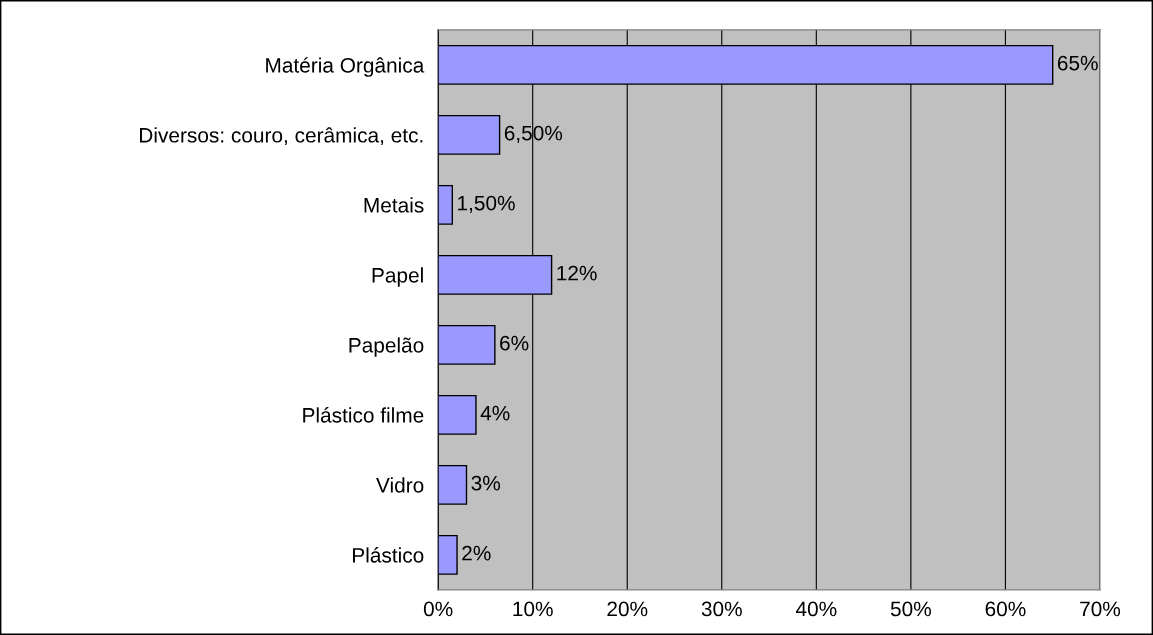 The height and width of the screenshot is (635, 1153). Describe the element at coordinates (438, 609) in the screenshot. I see `x-tick-label: 0%` at that location.